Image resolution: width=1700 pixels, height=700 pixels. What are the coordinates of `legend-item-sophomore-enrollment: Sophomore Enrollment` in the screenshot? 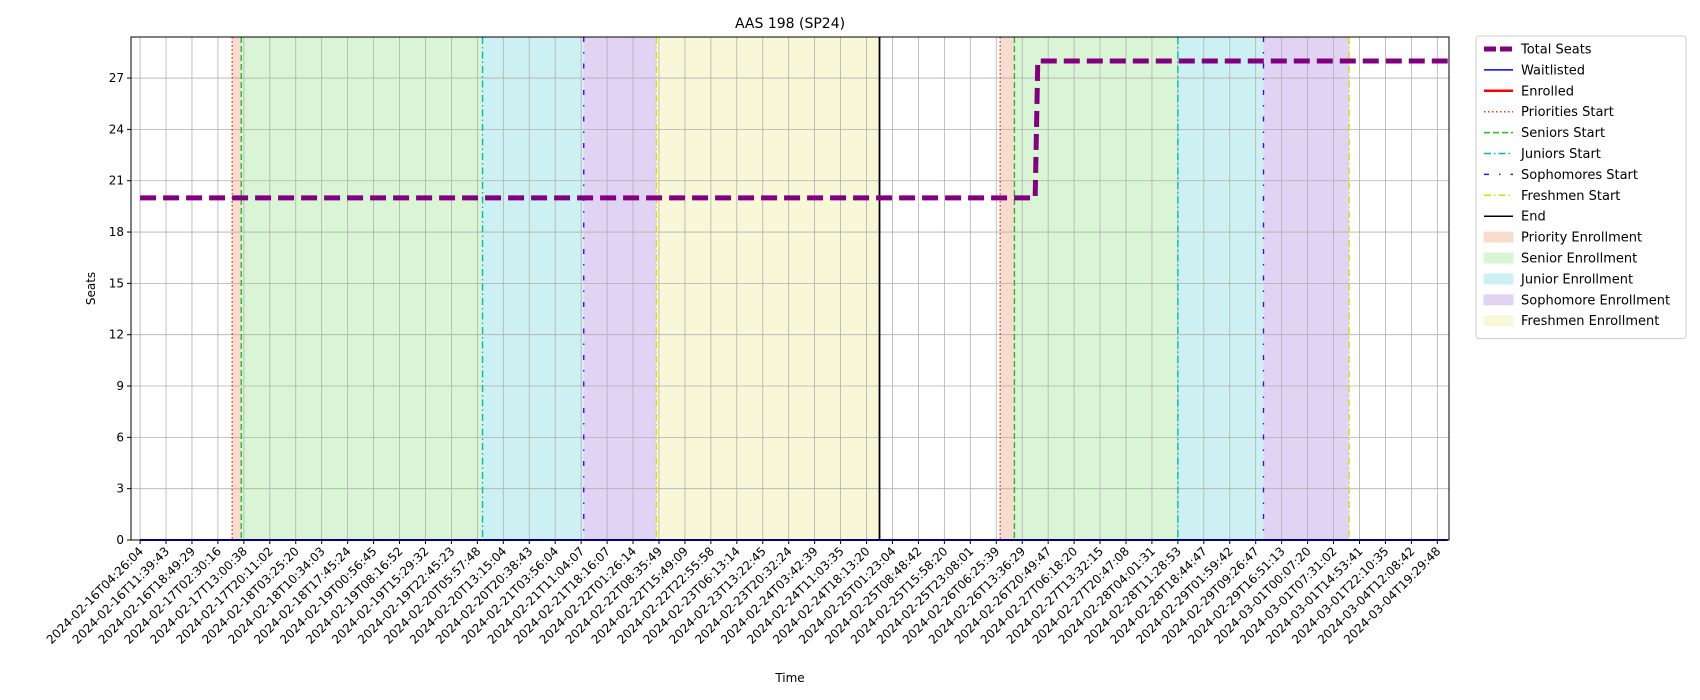 It's located at (1576, 300).